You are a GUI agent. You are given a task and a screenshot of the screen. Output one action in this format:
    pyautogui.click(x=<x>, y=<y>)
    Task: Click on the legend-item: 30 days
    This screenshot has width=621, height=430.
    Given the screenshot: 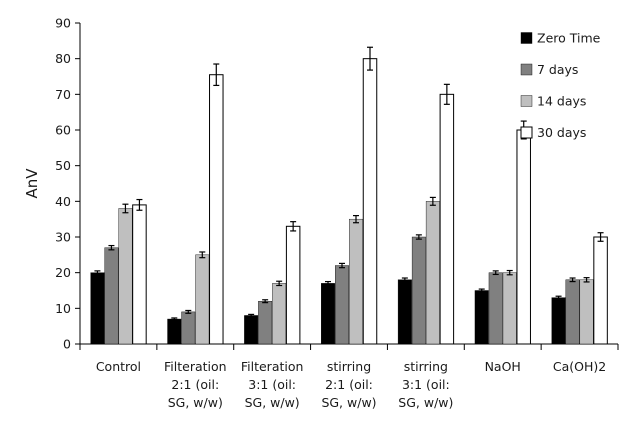 What is the action you would take?
    pyautogui.click(x=553, y=132)
    